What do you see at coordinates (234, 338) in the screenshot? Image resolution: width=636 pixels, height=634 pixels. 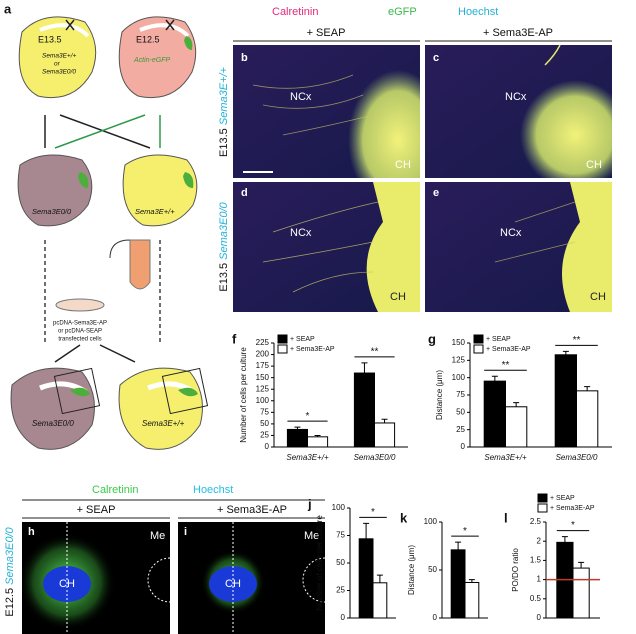 I see `panel-label: f` at bounding box center [234, 338].